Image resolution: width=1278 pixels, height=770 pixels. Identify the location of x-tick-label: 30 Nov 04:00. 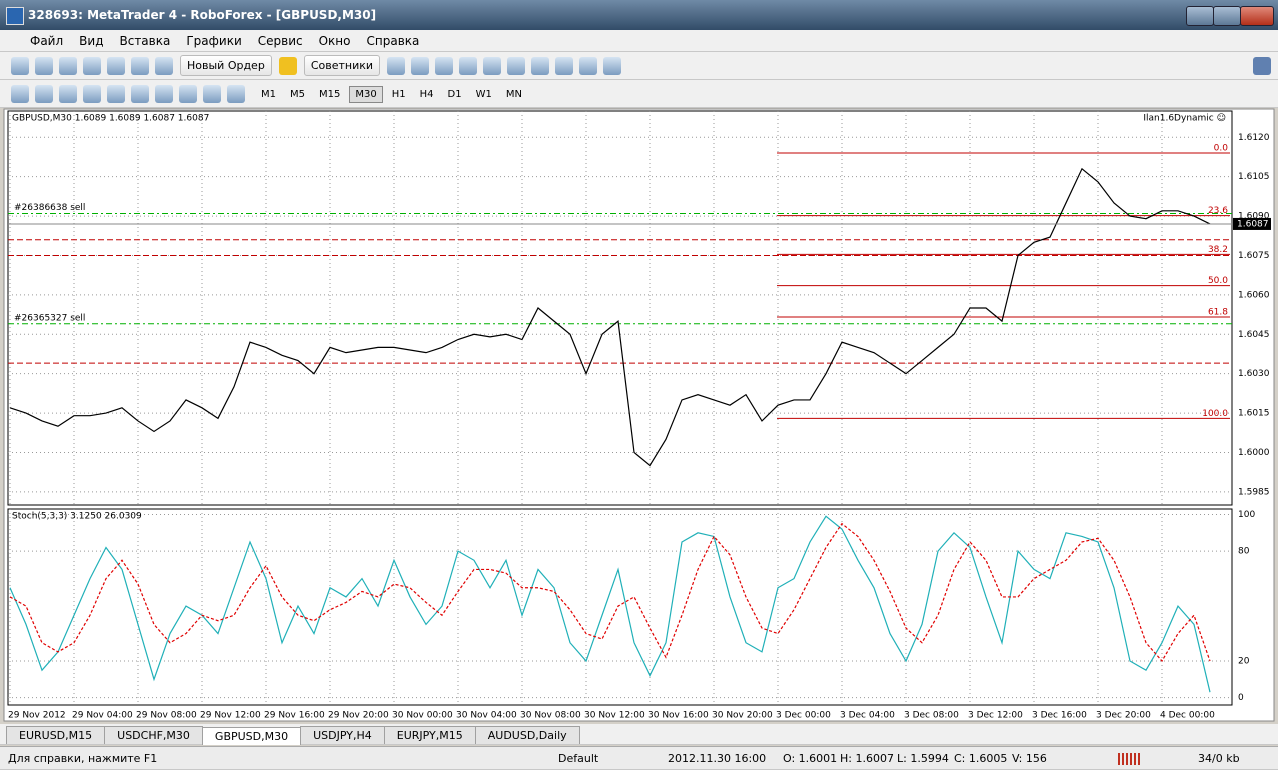
(486, 716).